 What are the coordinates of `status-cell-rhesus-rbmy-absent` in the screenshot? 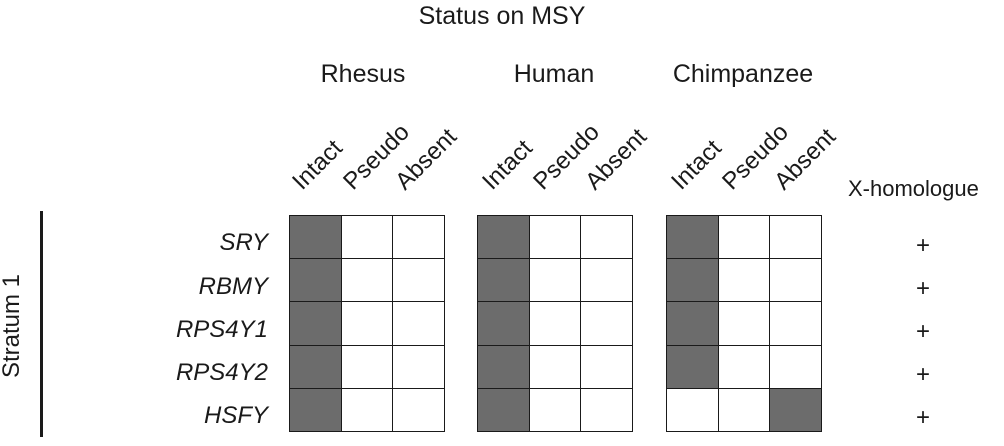 It's located at (418, 280).